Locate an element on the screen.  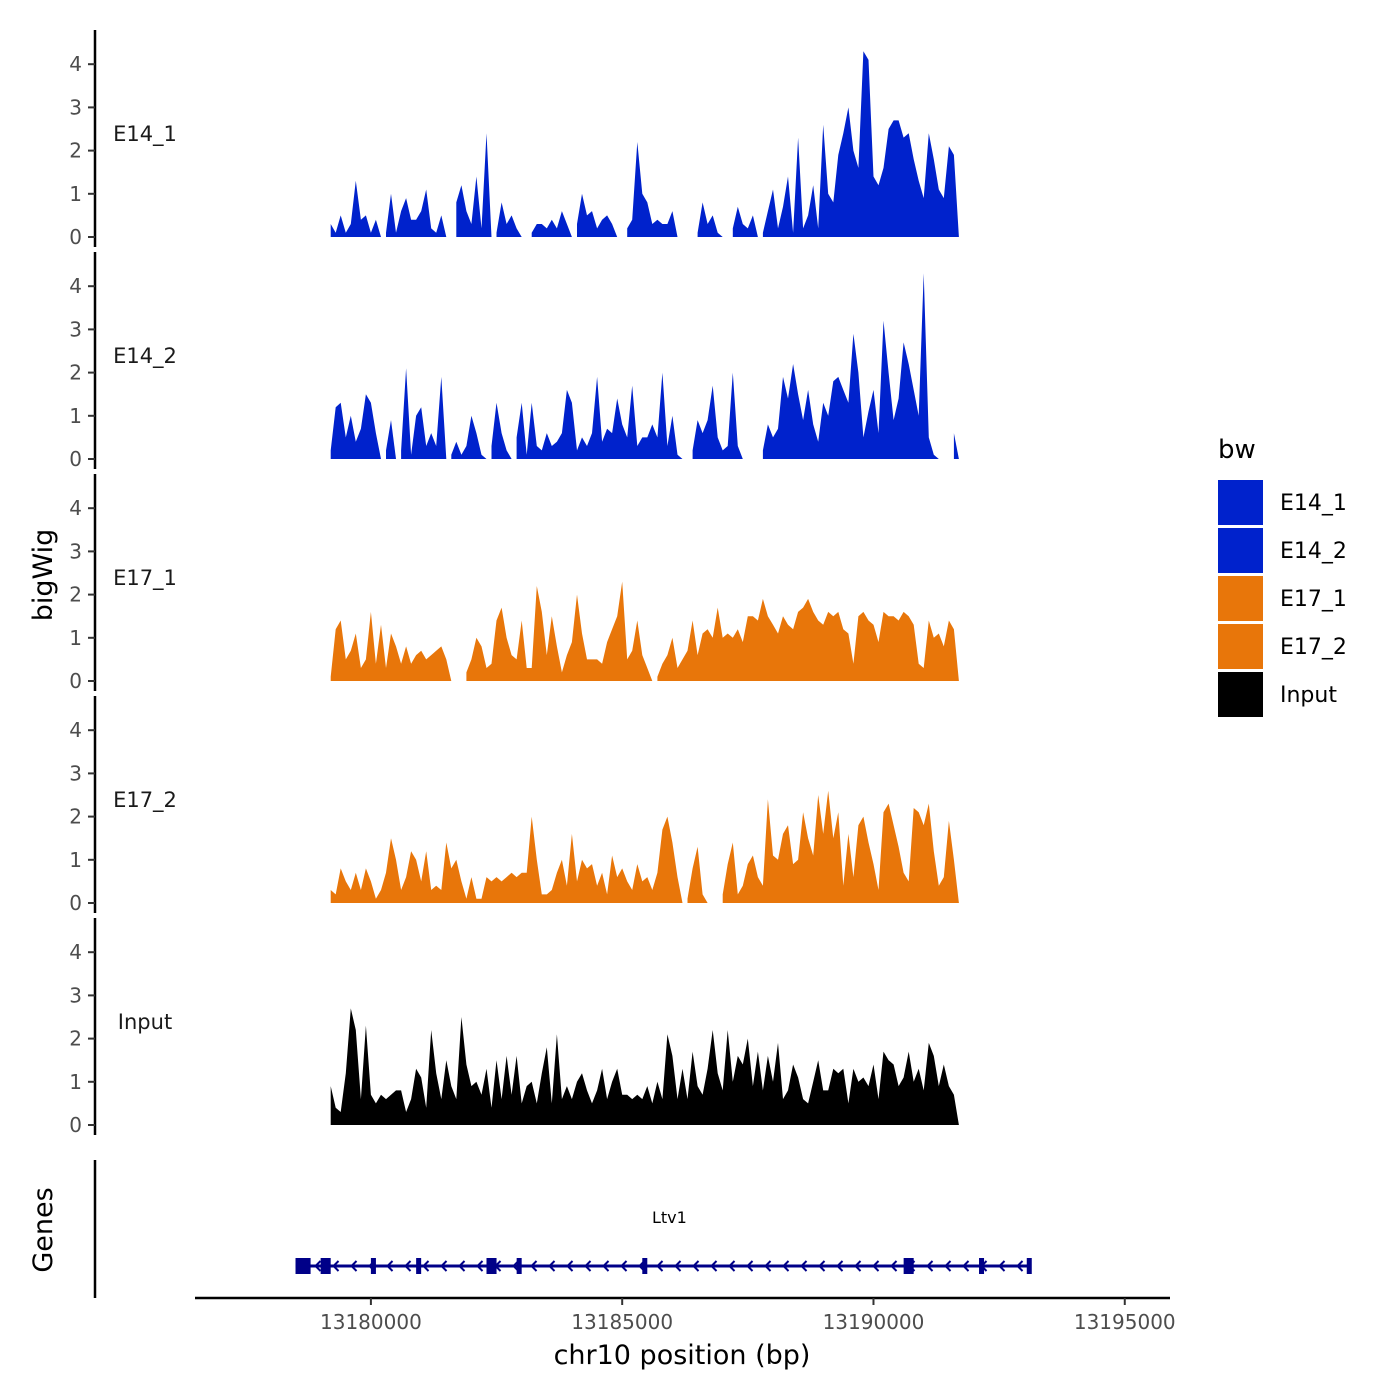
track-e14-1: 0 1 2 3 4 E14_1 is located at coordinates (514, 139).